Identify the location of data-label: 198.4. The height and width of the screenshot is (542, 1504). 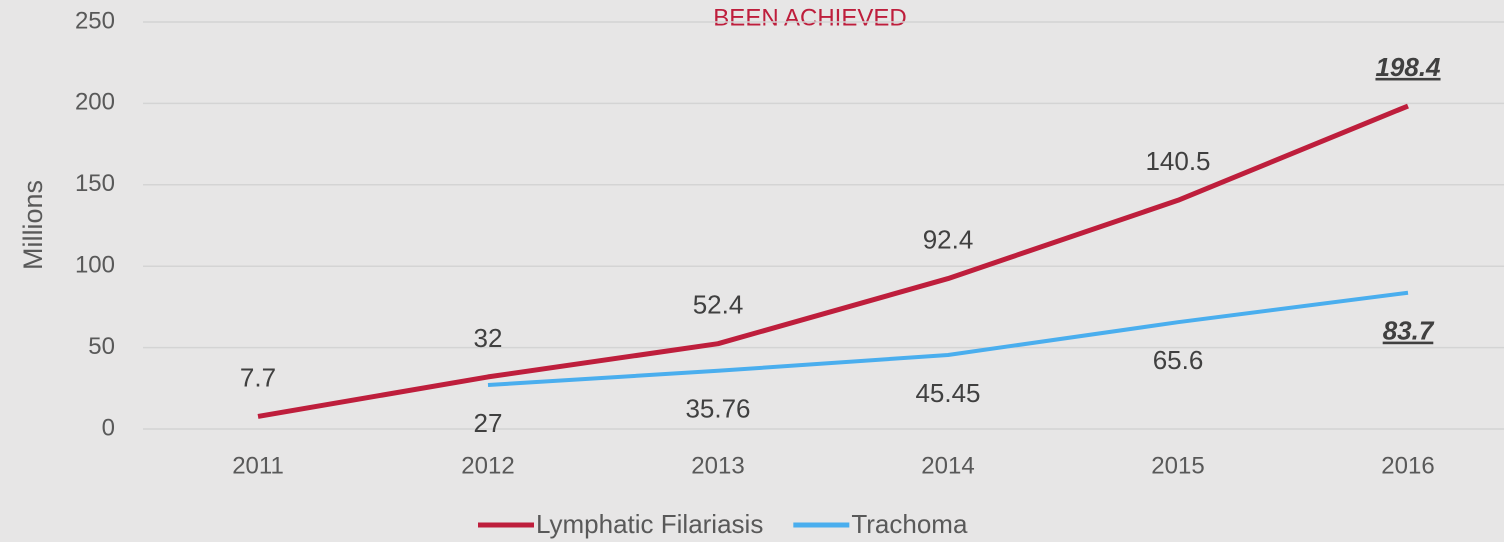
(1408, 67).